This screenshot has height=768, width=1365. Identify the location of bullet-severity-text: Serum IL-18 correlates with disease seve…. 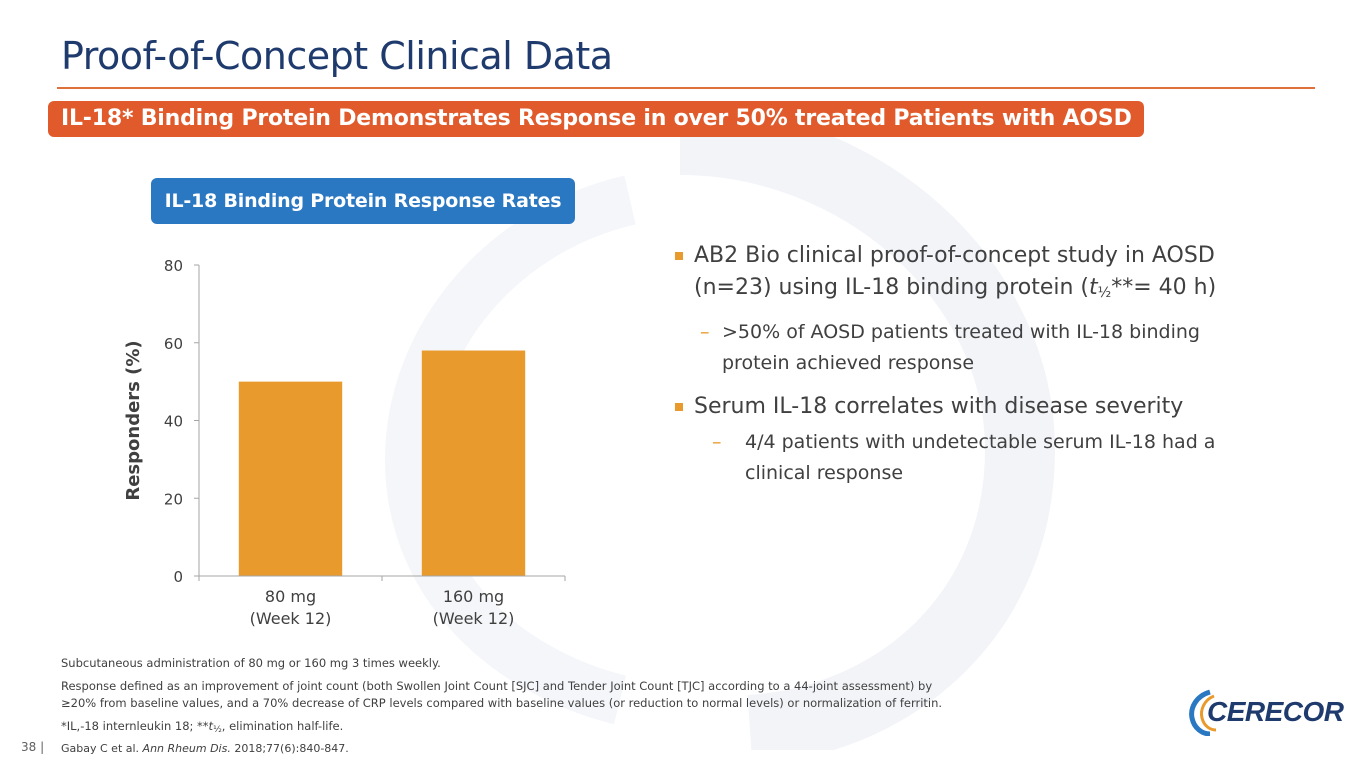
(939, 406).